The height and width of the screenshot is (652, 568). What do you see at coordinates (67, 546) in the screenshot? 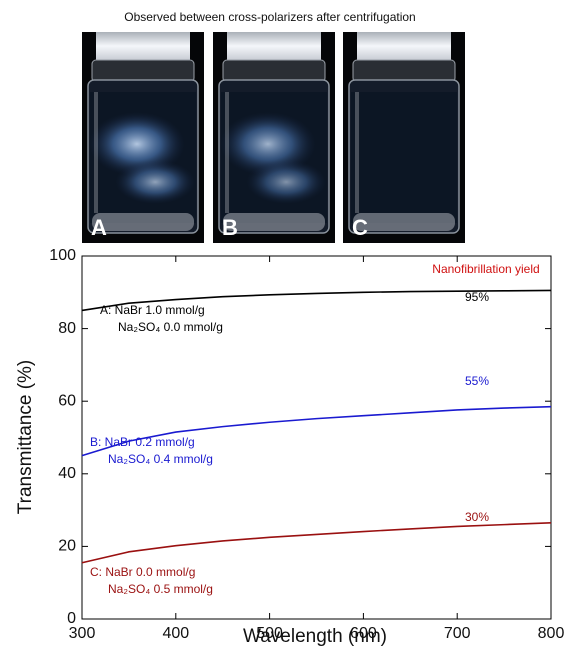
I see `y-tick-label: 20` at bounding box center [67, 546].